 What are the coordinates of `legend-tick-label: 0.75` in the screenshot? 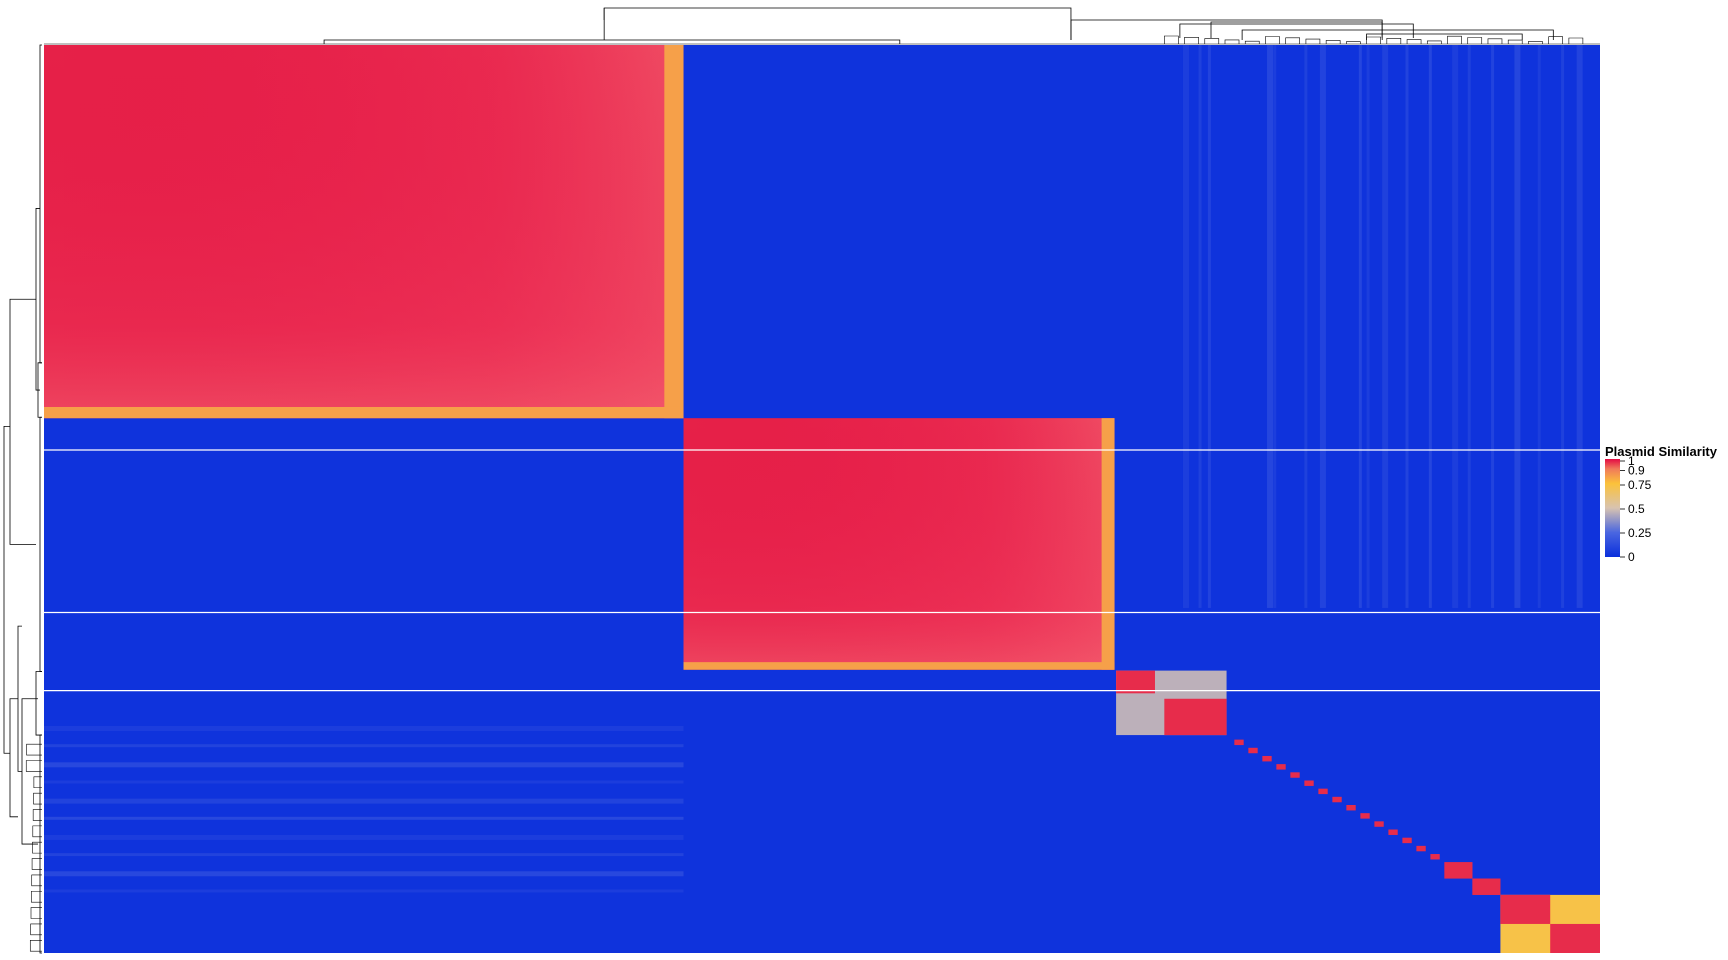 It's located at (1640, 485).